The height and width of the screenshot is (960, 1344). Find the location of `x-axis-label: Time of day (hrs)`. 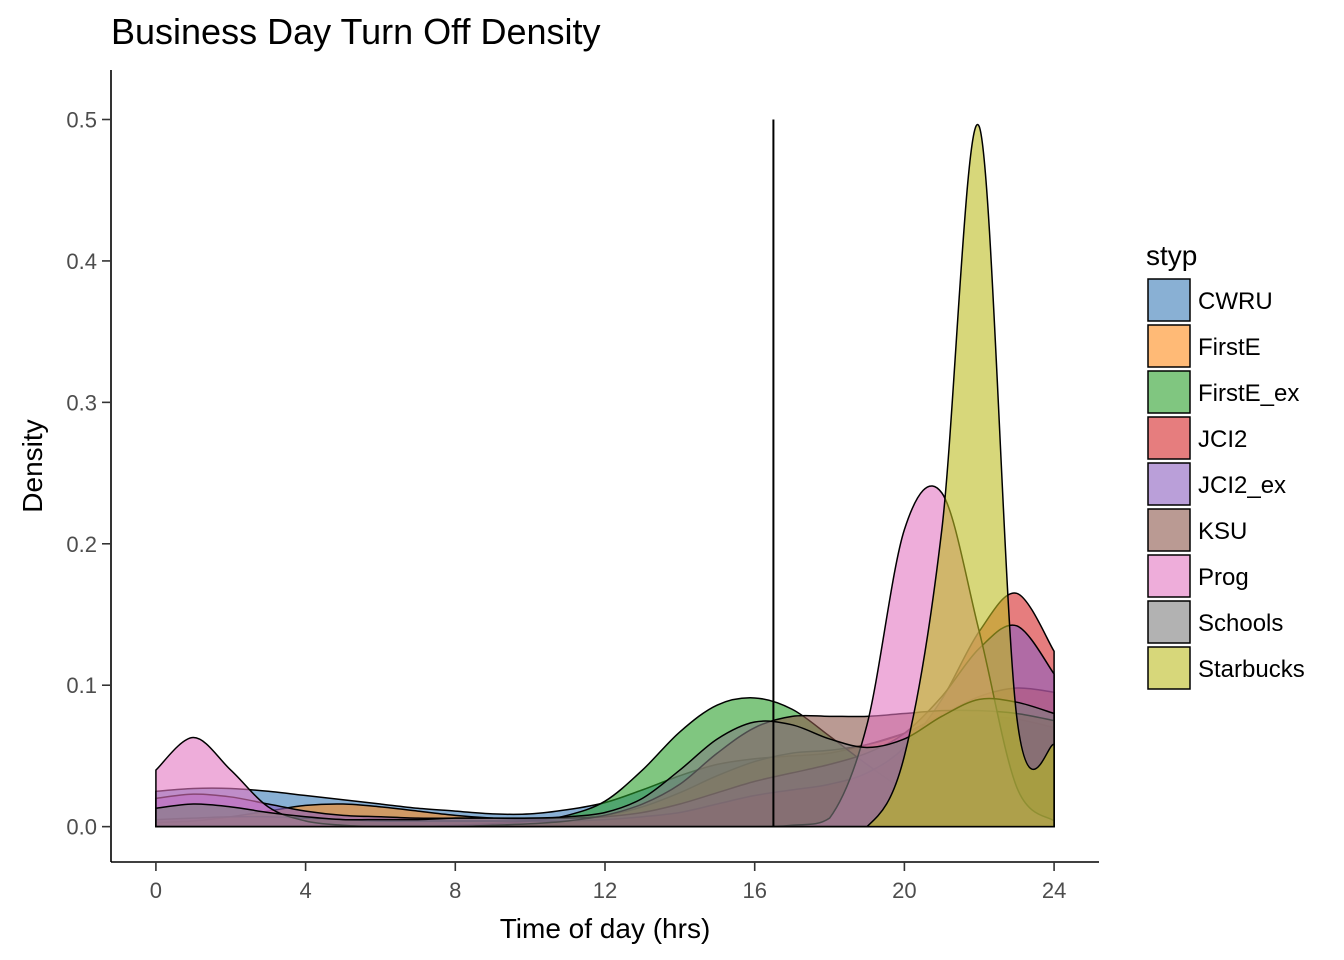

x-axis-label: Time of day (hrs) is located at coordinates (605, 928).